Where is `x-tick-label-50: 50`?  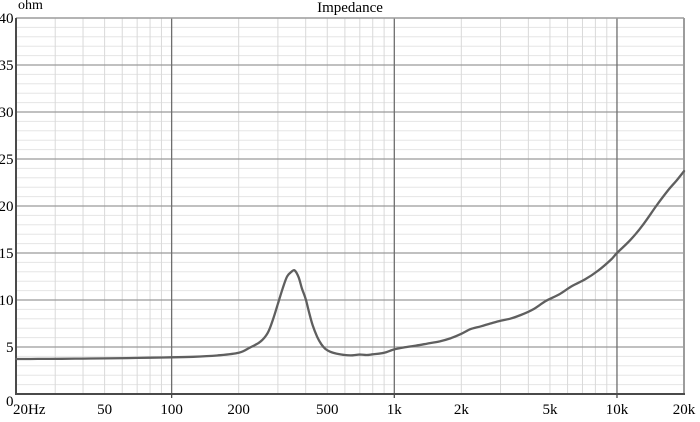 x-tick-label-50: 50 is located at coordinates (104, 410).